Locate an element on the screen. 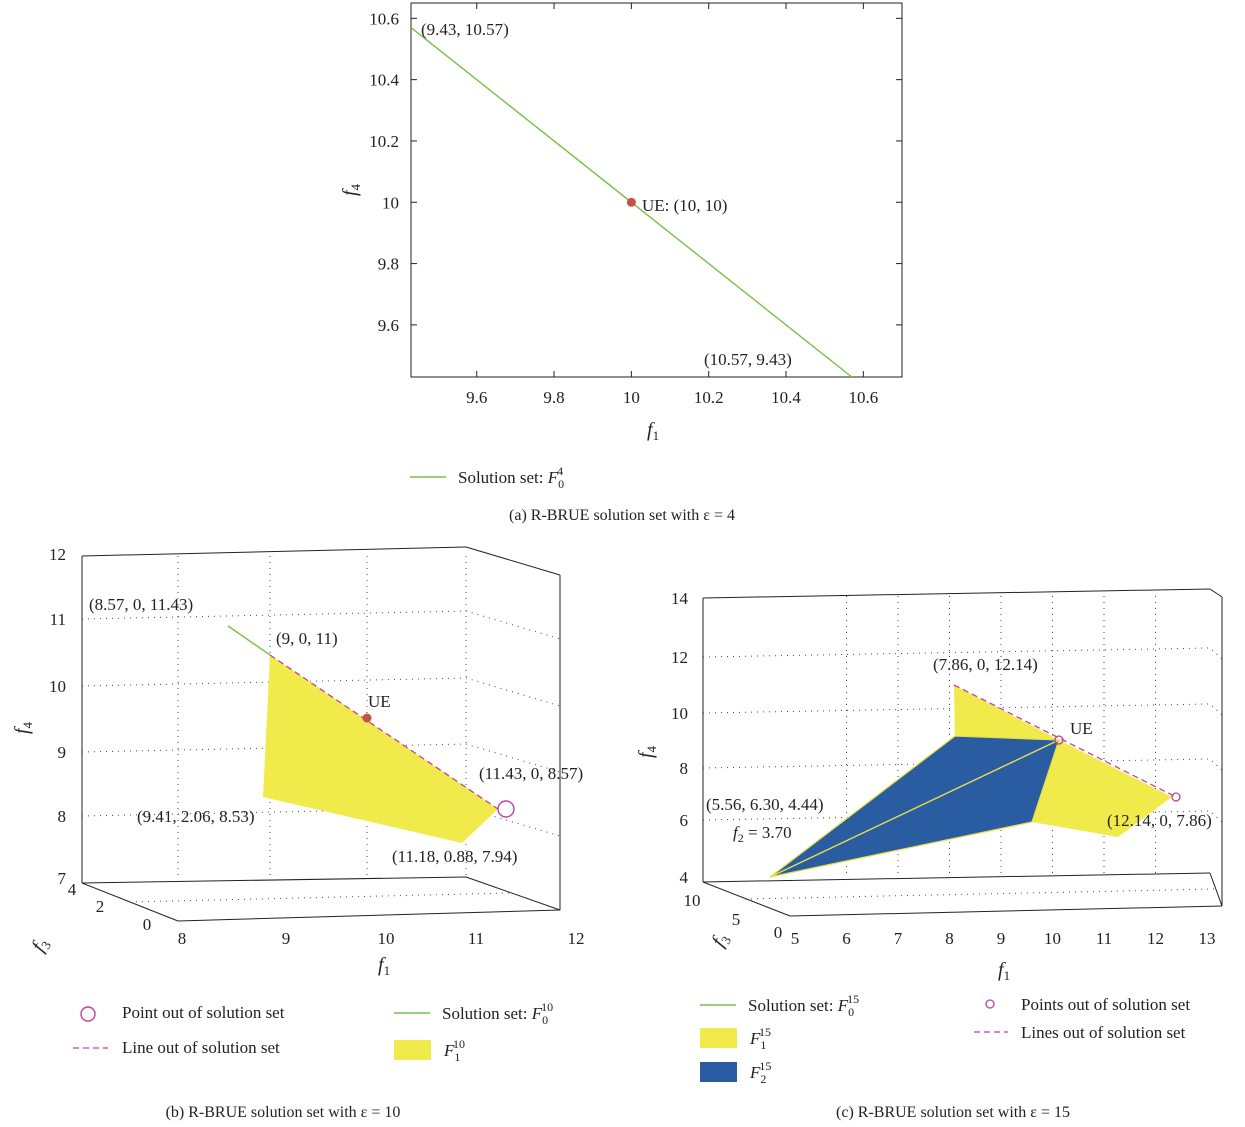 This screenshot has width=1245, height=1127. xtick-label-b: 8 is located at coordinates (182, 938).